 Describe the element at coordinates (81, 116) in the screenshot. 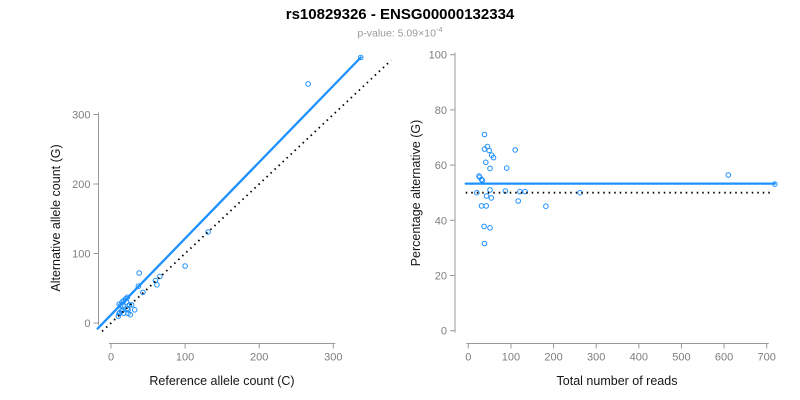

I see `y-tick-label: 300` at that location.